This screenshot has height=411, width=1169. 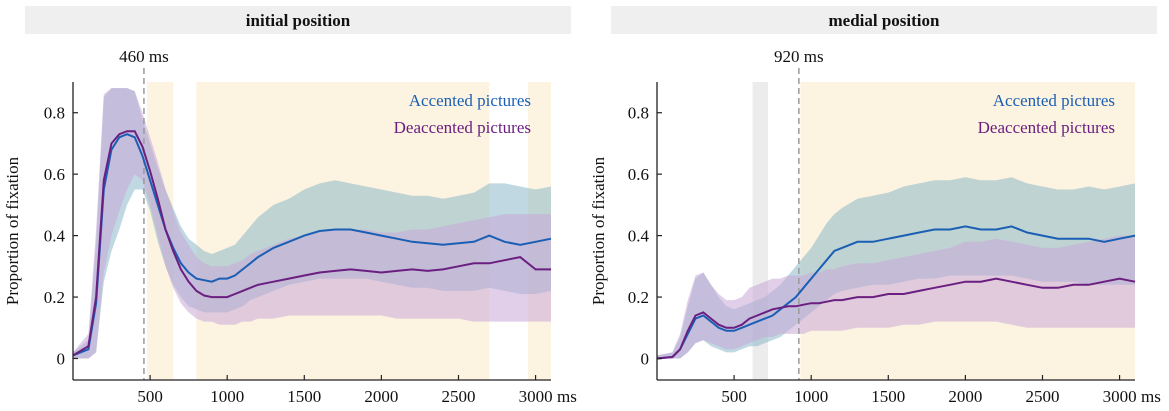 I want to click on confidence-band-deaccented, so click(x=896, y=297).